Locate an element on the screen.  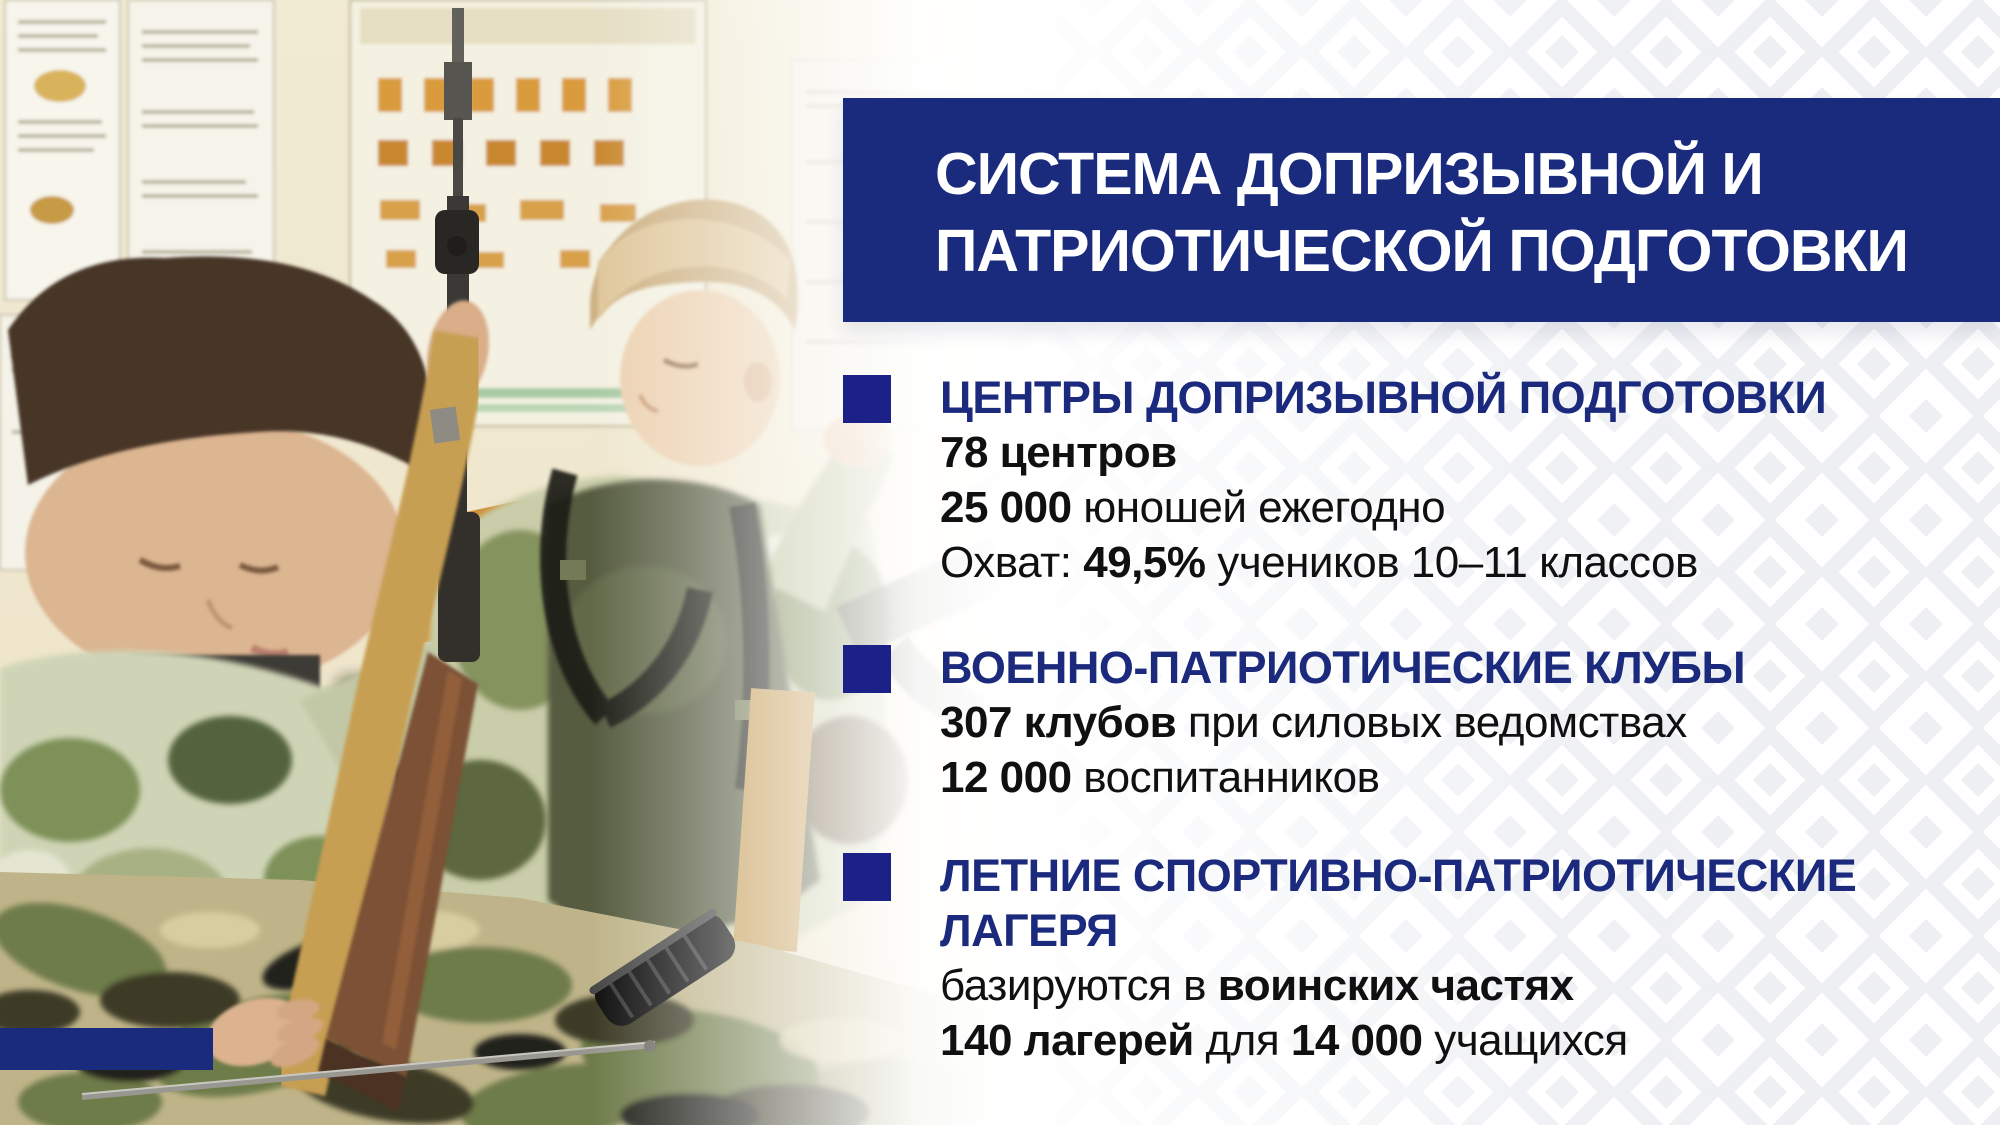
rifle-stock-and-sling is located at coordinates (348, 721).